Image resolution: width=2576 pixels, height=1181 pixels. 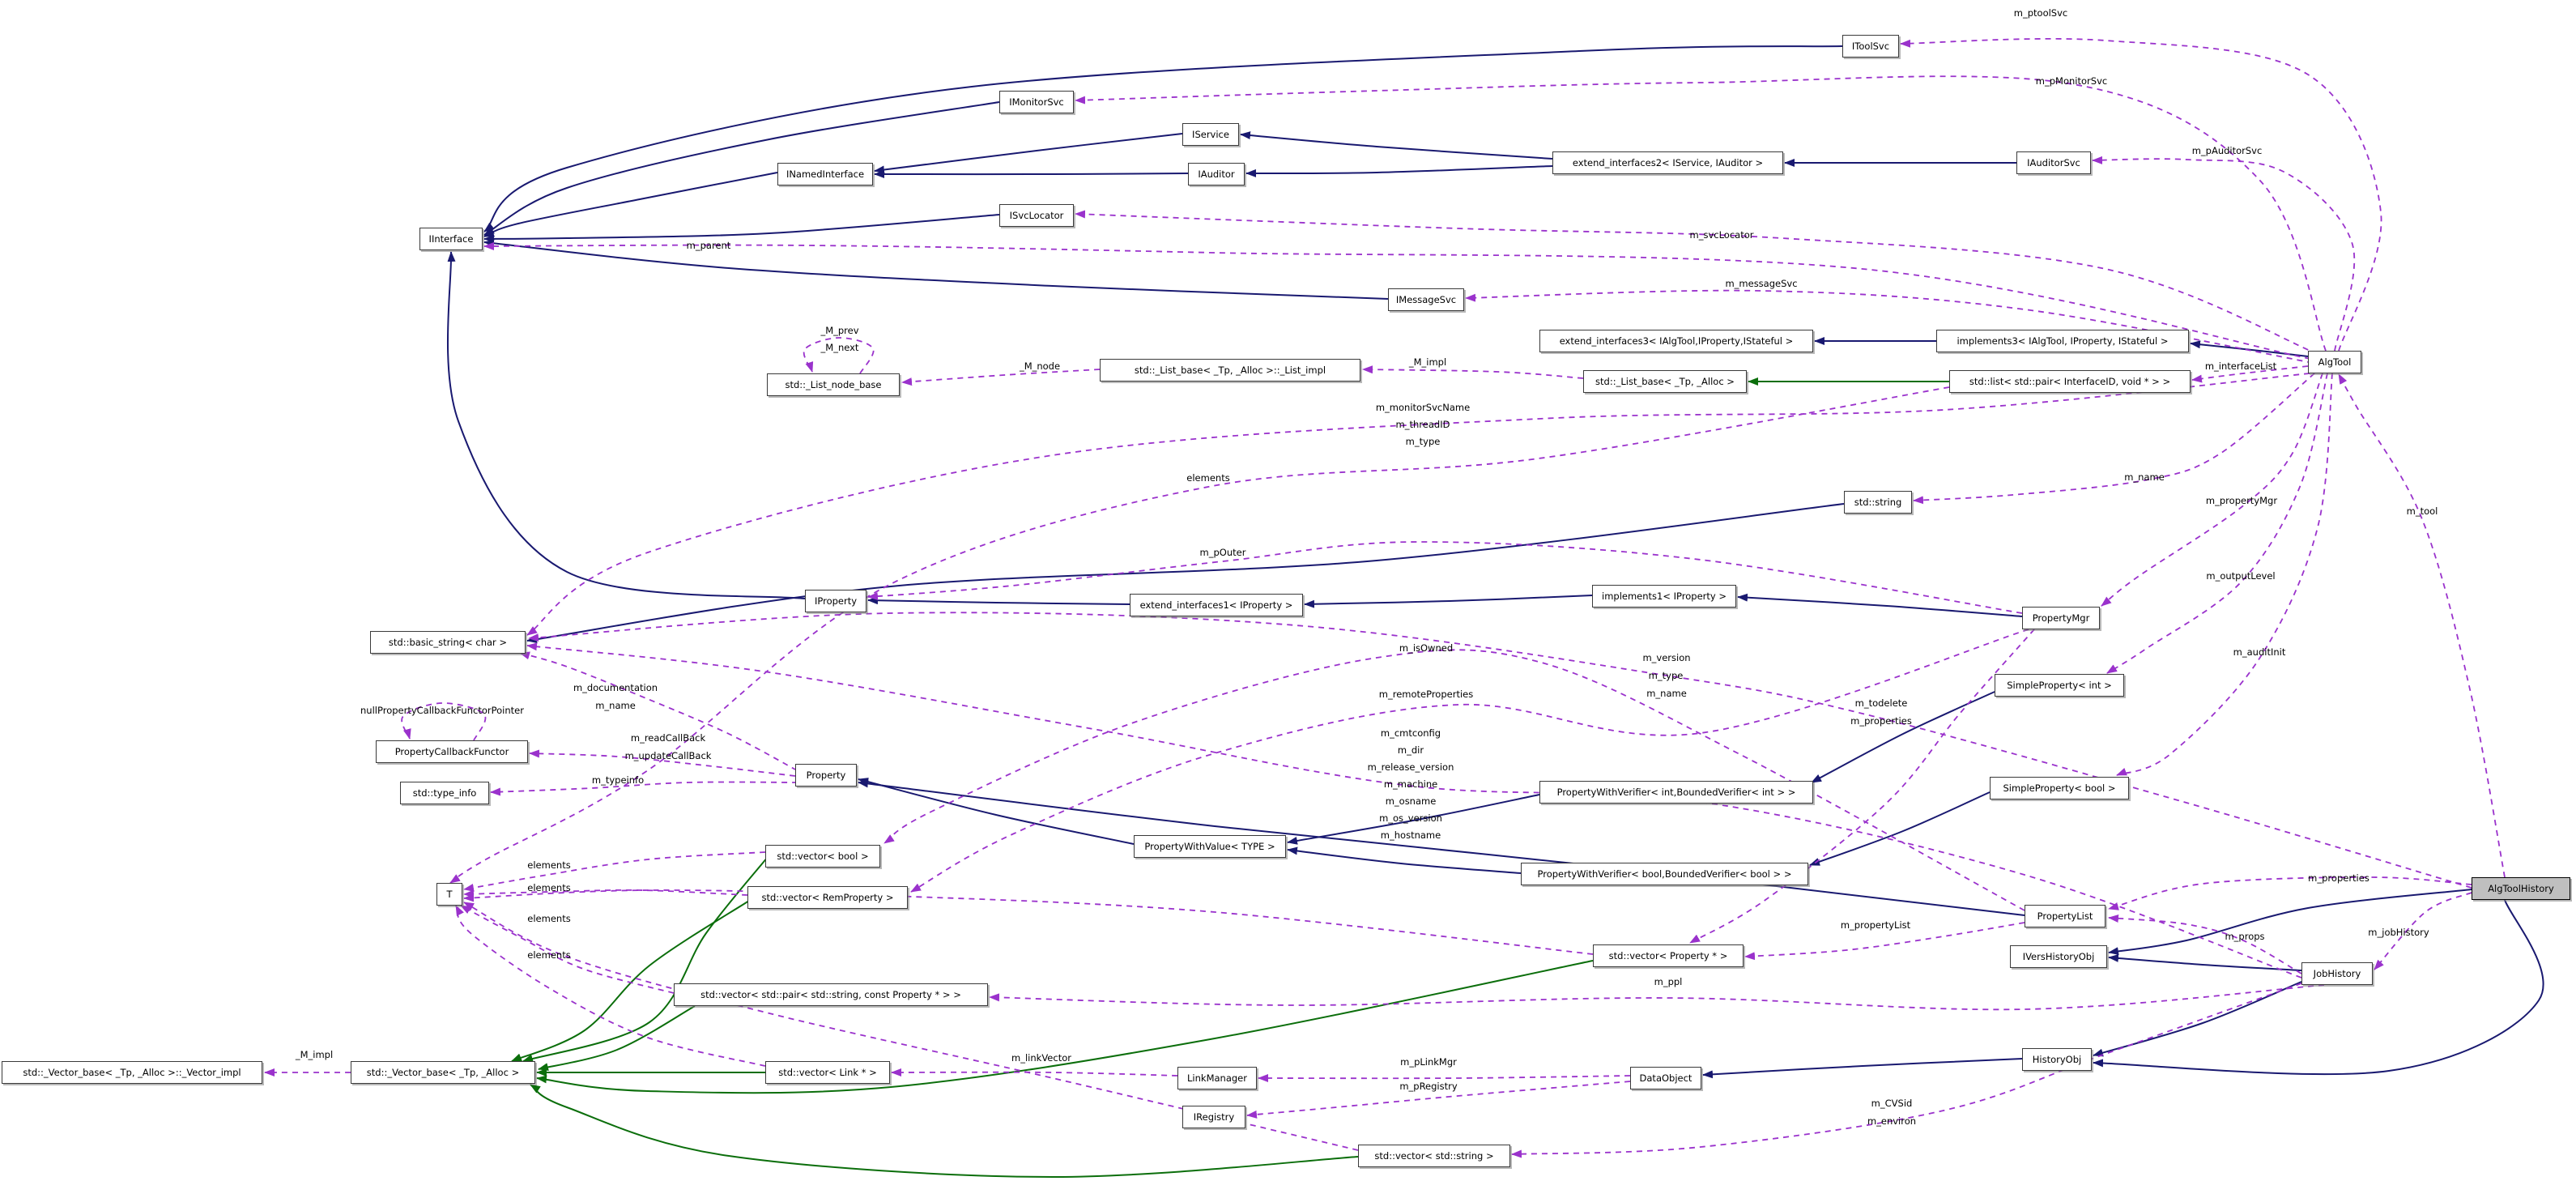 I want to click on node-IMonitorSvc: IMonitorSvc, so click(x=1036, y=102).